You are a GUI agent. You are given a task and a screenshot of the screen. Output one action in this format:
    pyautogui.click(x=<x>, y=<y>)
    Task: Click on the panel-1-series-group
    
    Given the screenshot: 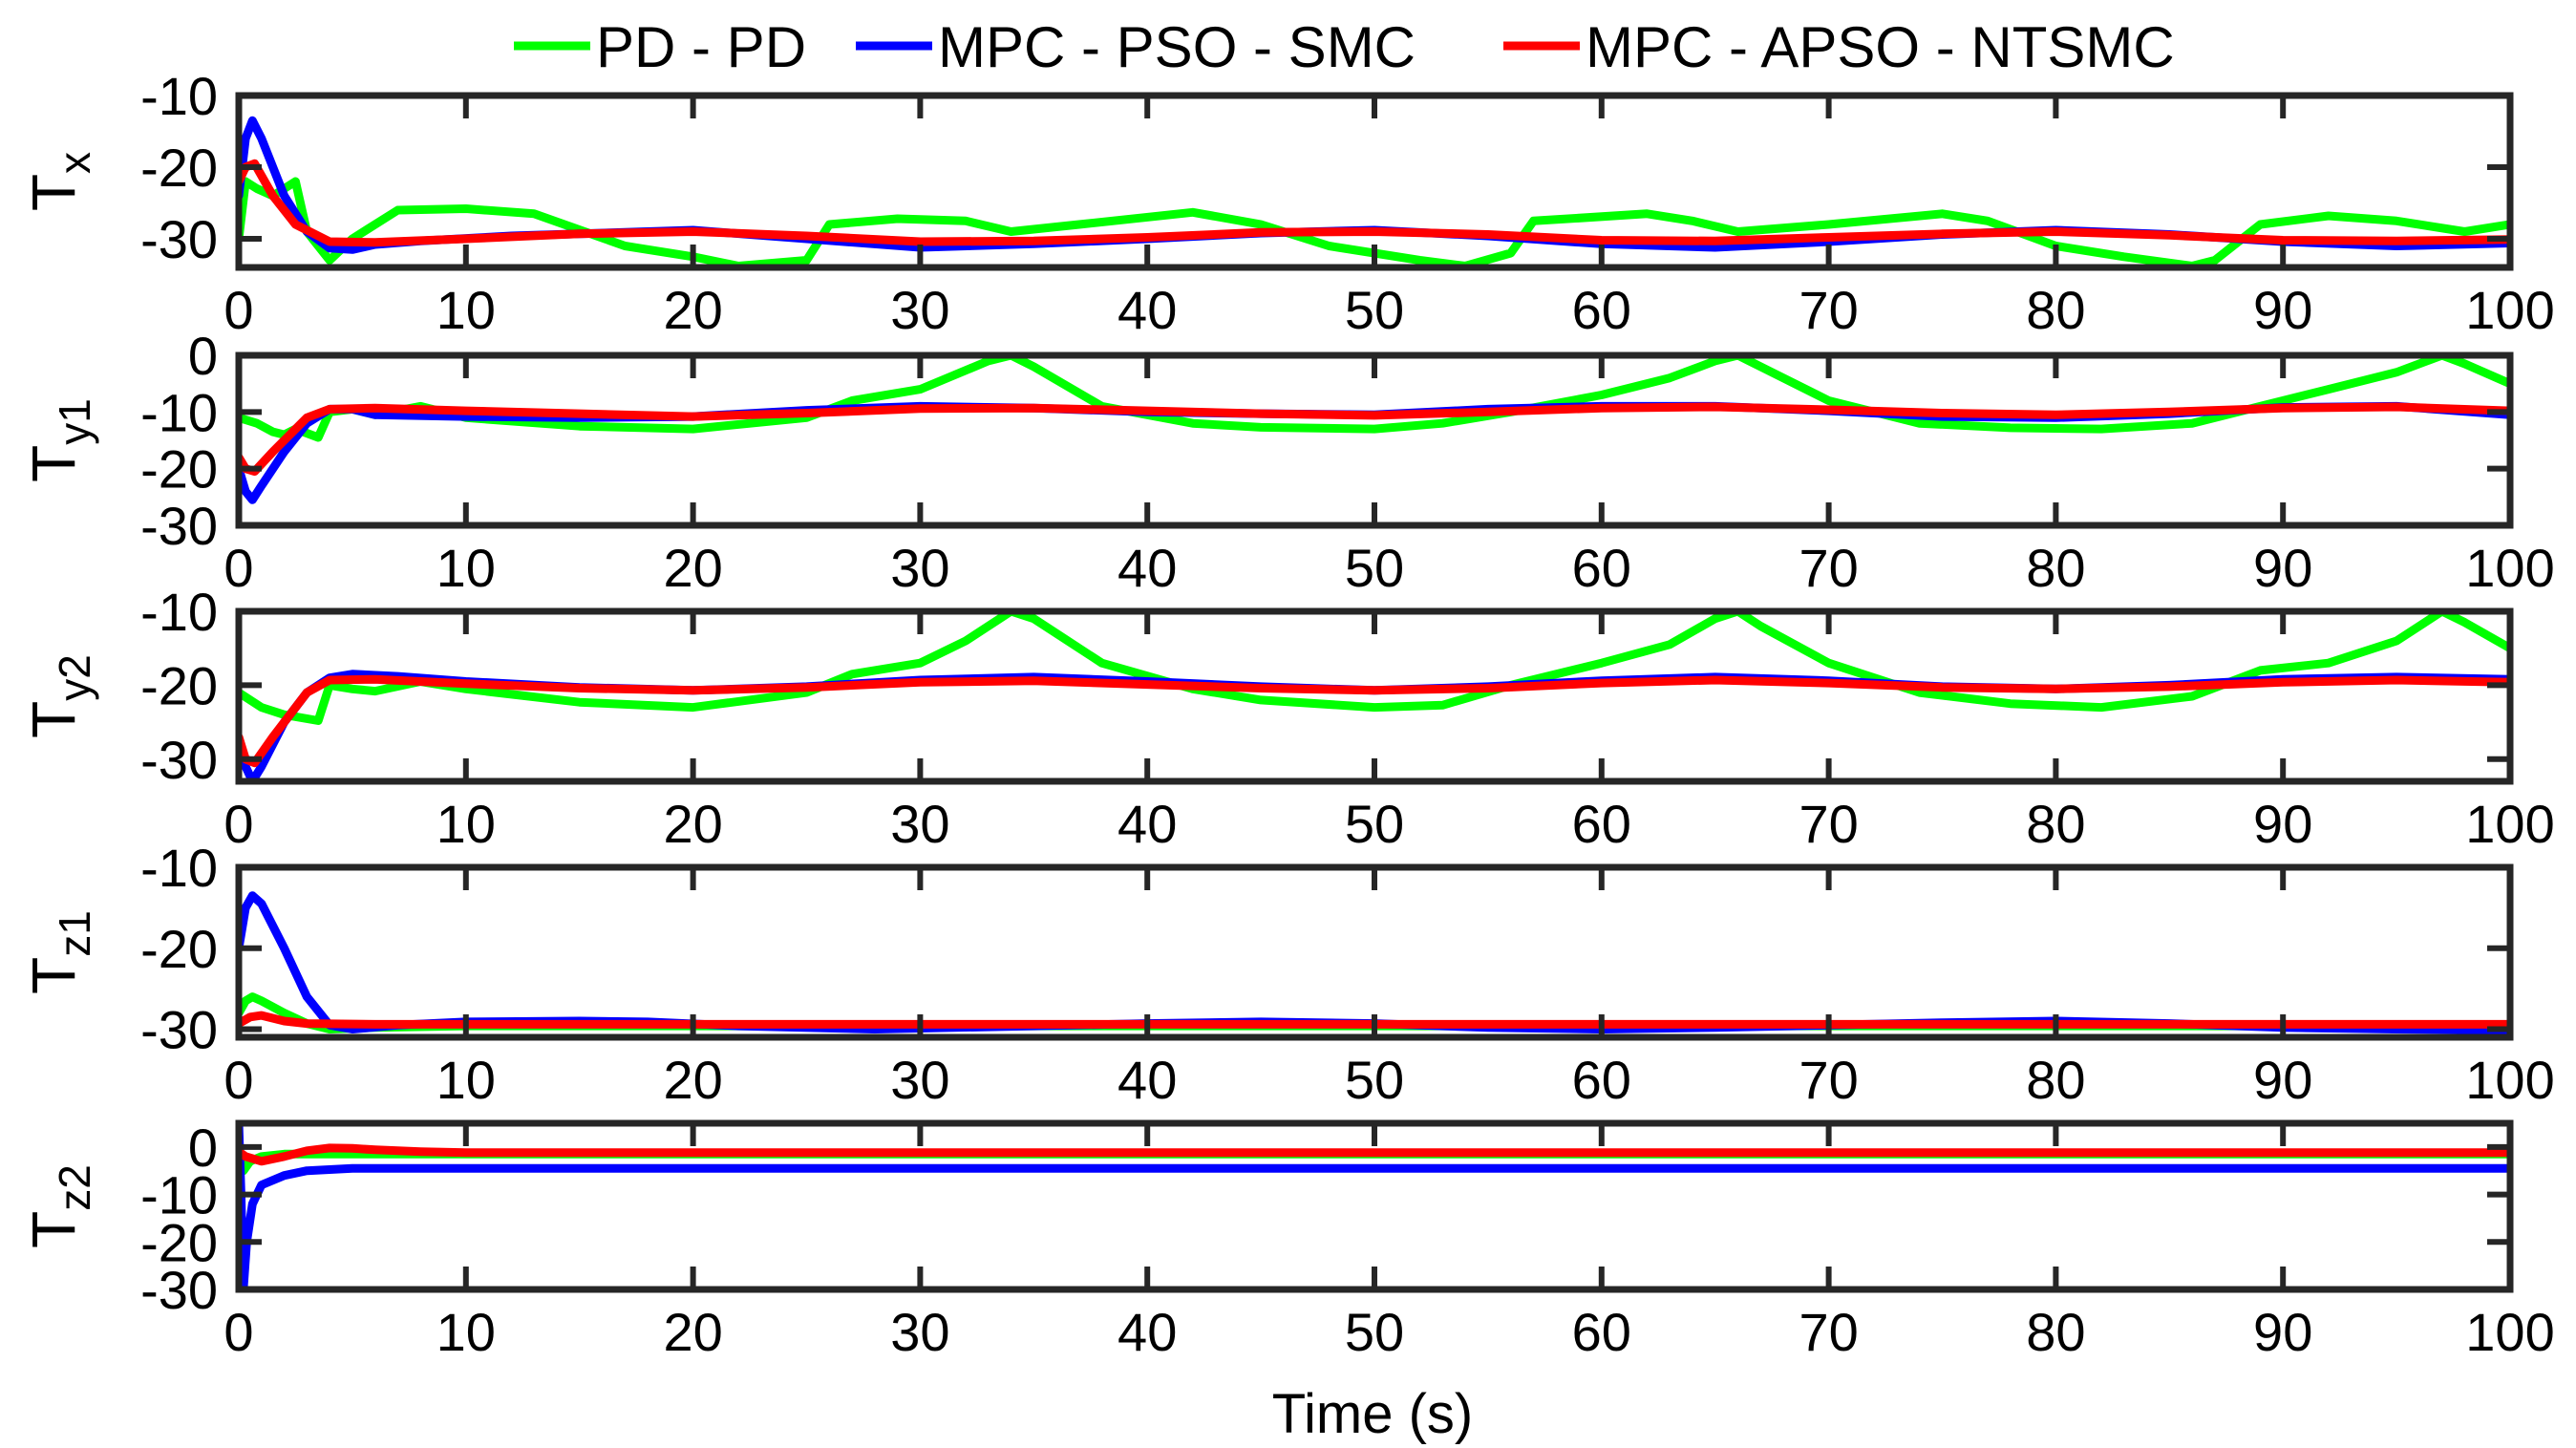 What is the action you would take?
    pyautogui.click(x=1374, y=192)
    